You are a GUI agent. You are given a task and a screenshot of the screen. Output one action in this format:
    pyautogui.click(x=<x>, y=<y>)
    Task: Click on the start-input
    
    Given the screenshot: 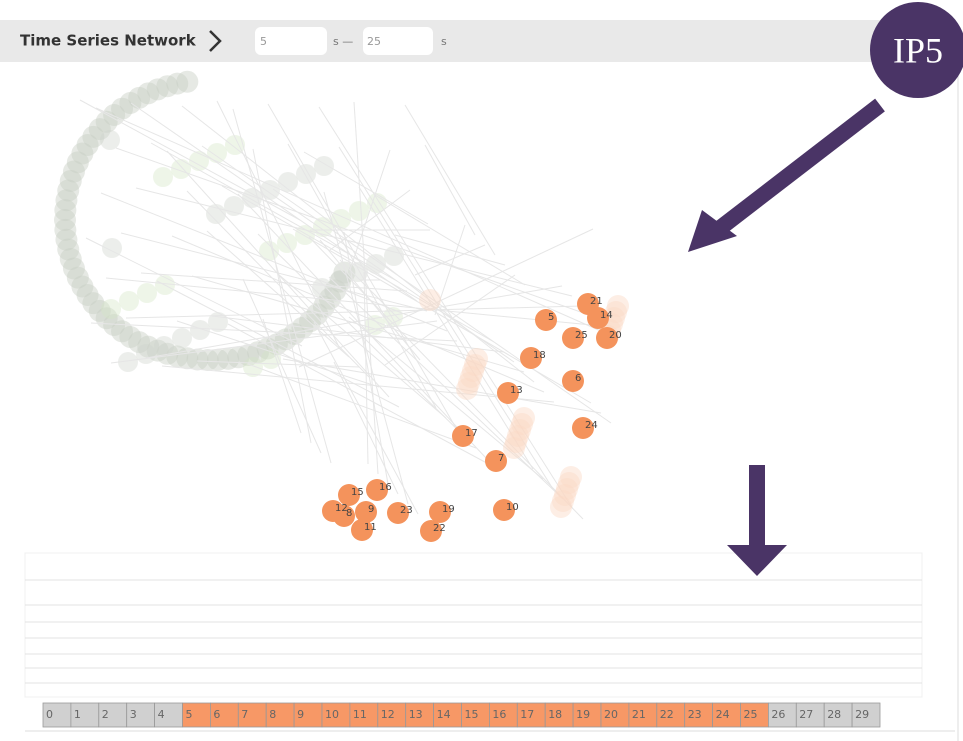 What is the action you would take?
    pyautogui.click(x=291, y=41)
    